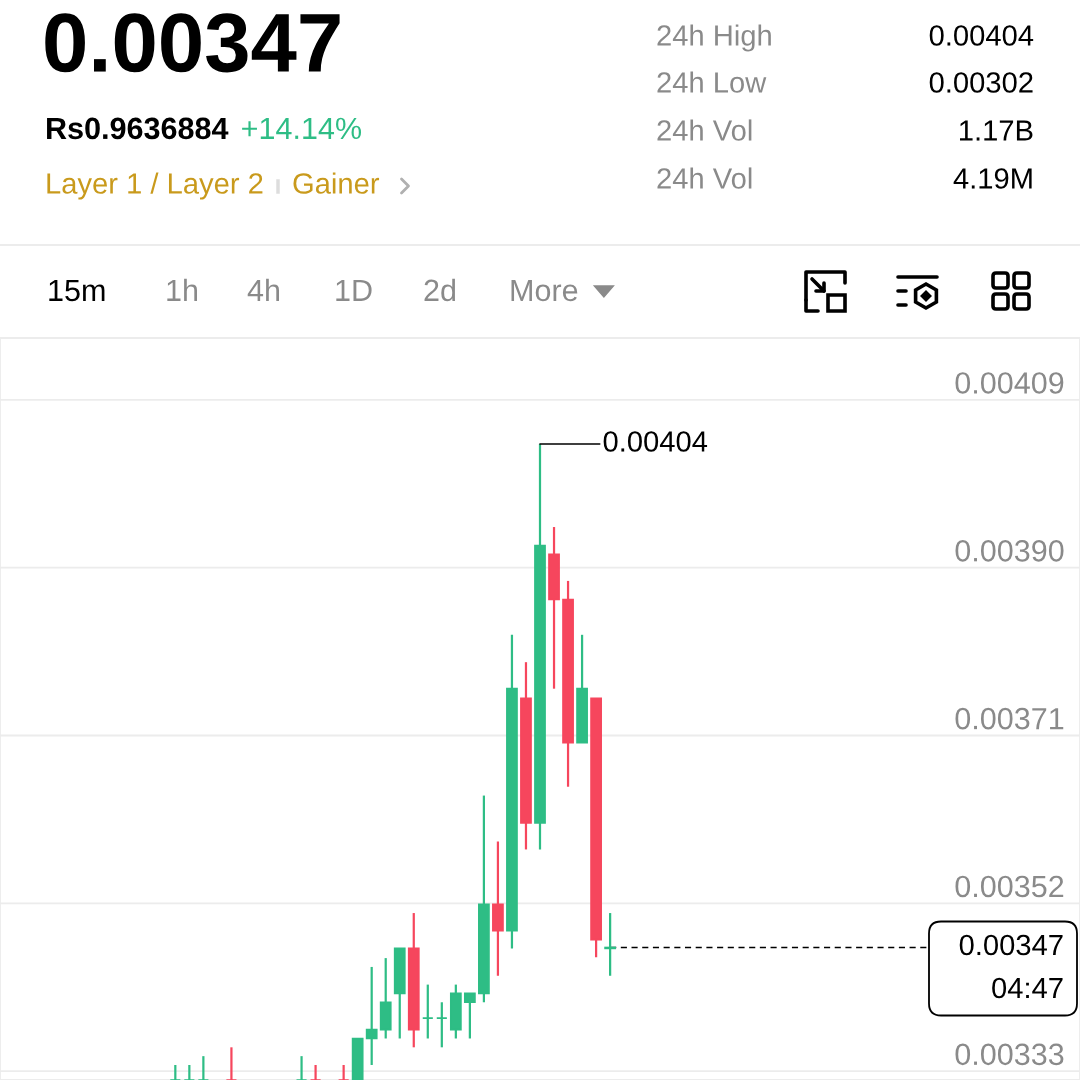 This screenshot has width=1080, height=1080. Describe the element at coordinates (354, 290) in the screenshot. I see `text: 1D` at that location.